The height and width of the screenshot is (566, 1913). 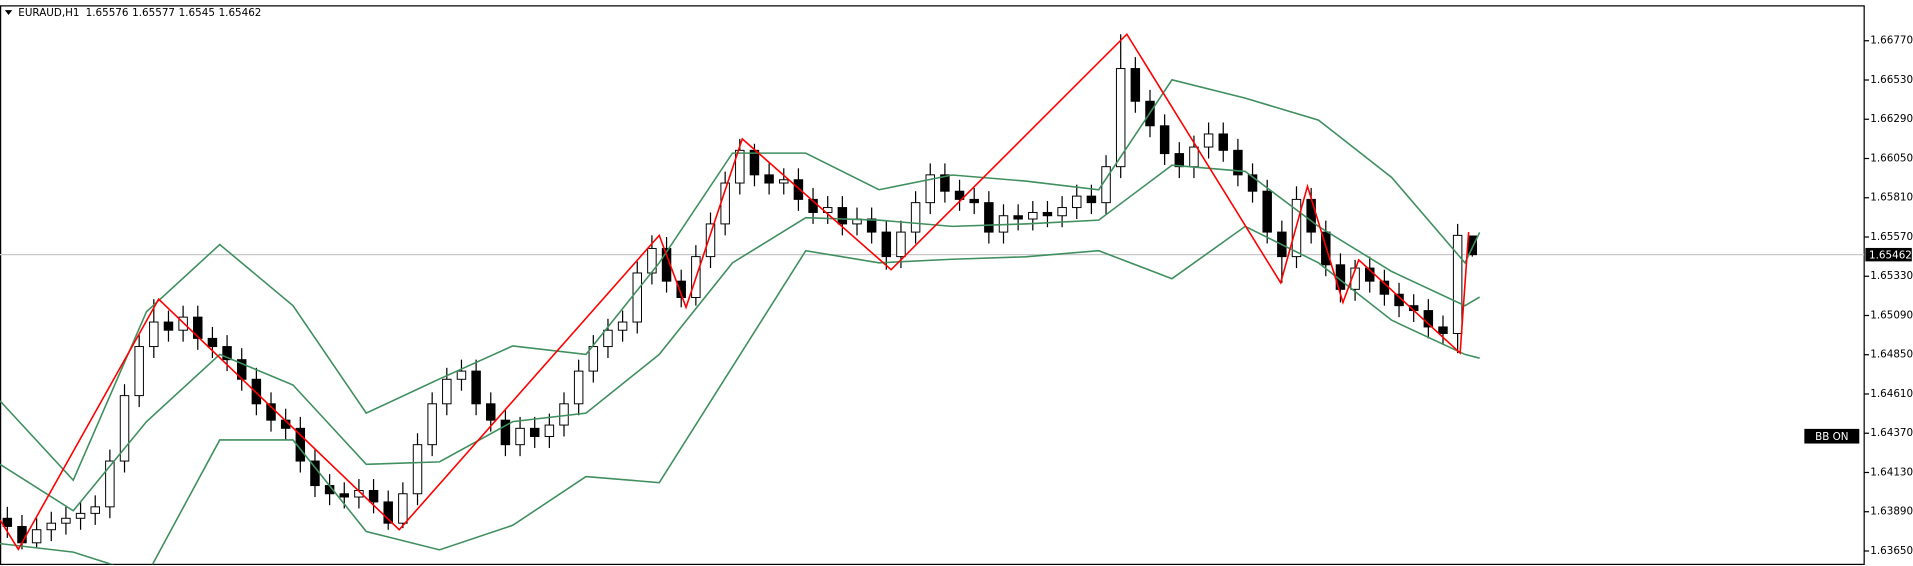 I want to click on y-tick-label: 1.66290, so click(x=1891, y=119).